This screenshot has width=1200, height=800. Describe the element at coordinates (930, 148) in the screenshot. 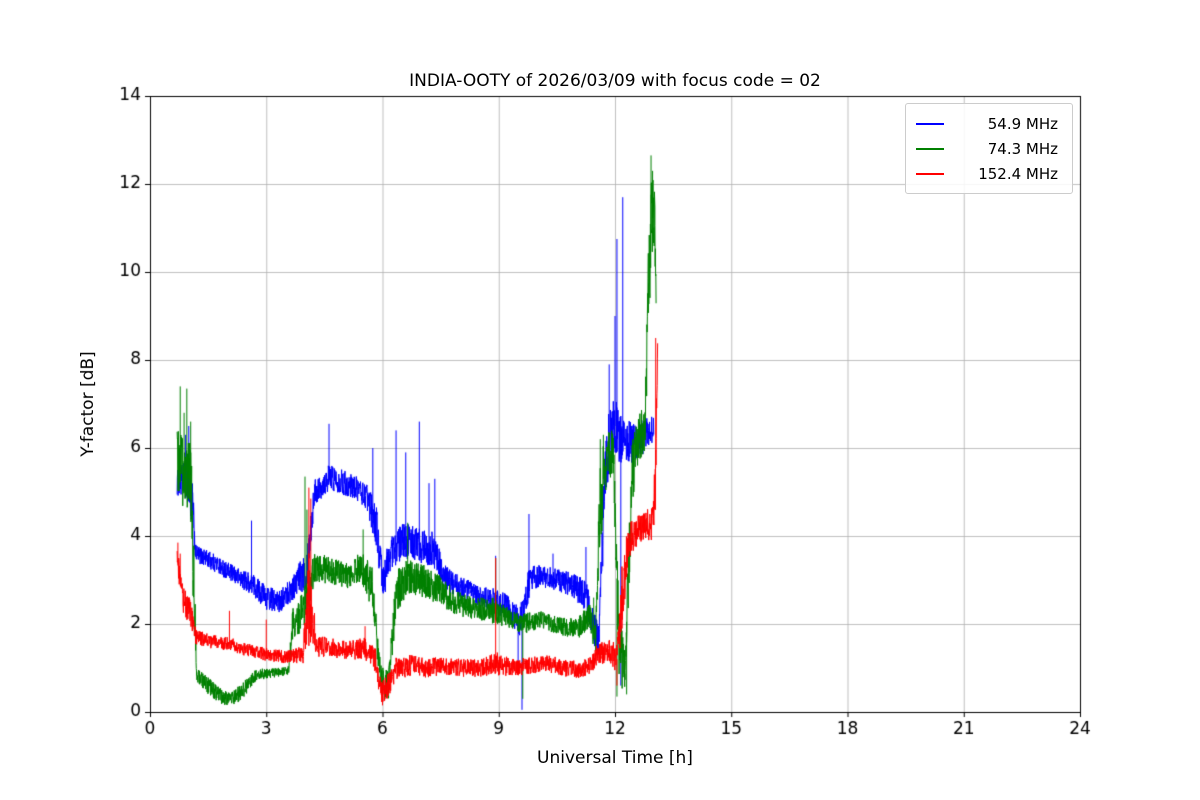

I see `legend-line-green` at that location.